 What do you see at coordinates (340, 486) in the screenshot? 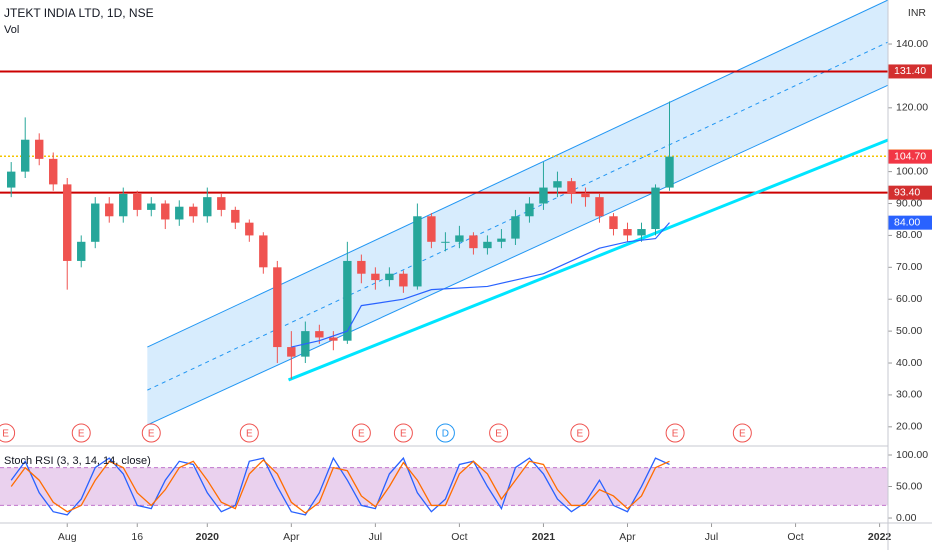
I see `indicator-d` at bounding box center [340, 486].